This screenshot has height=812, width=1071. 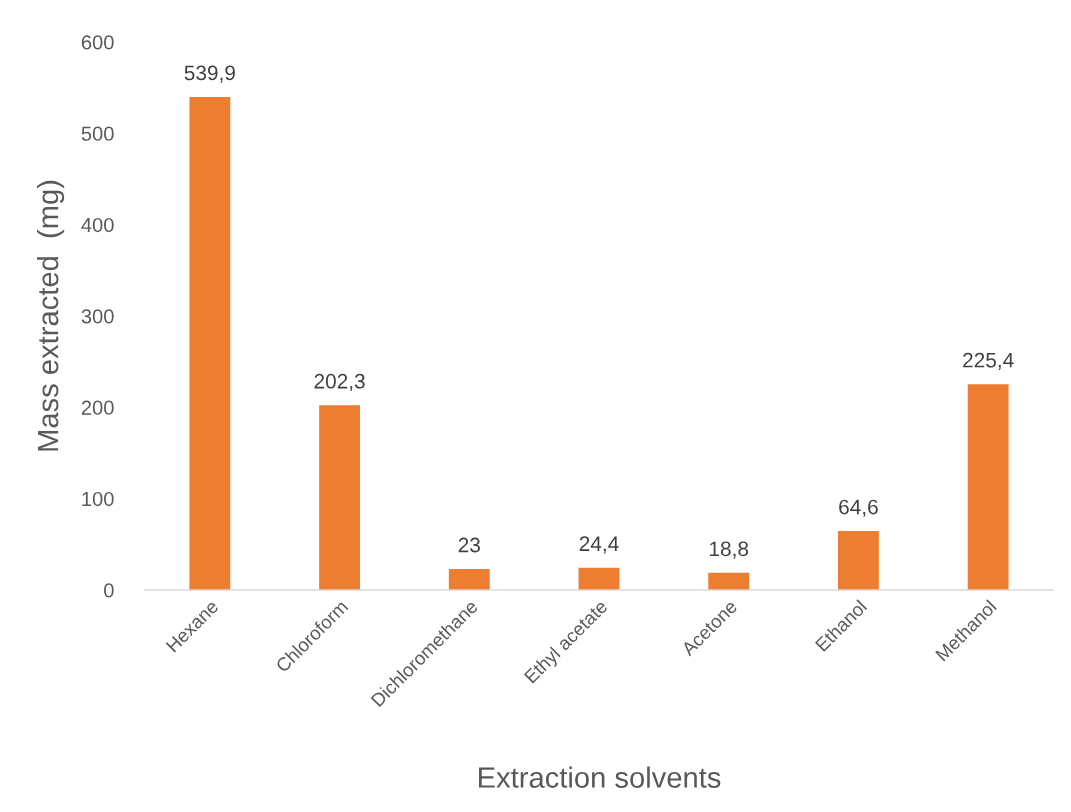 I want to click on y-tick-label: 600, so click(x=97, y=42).